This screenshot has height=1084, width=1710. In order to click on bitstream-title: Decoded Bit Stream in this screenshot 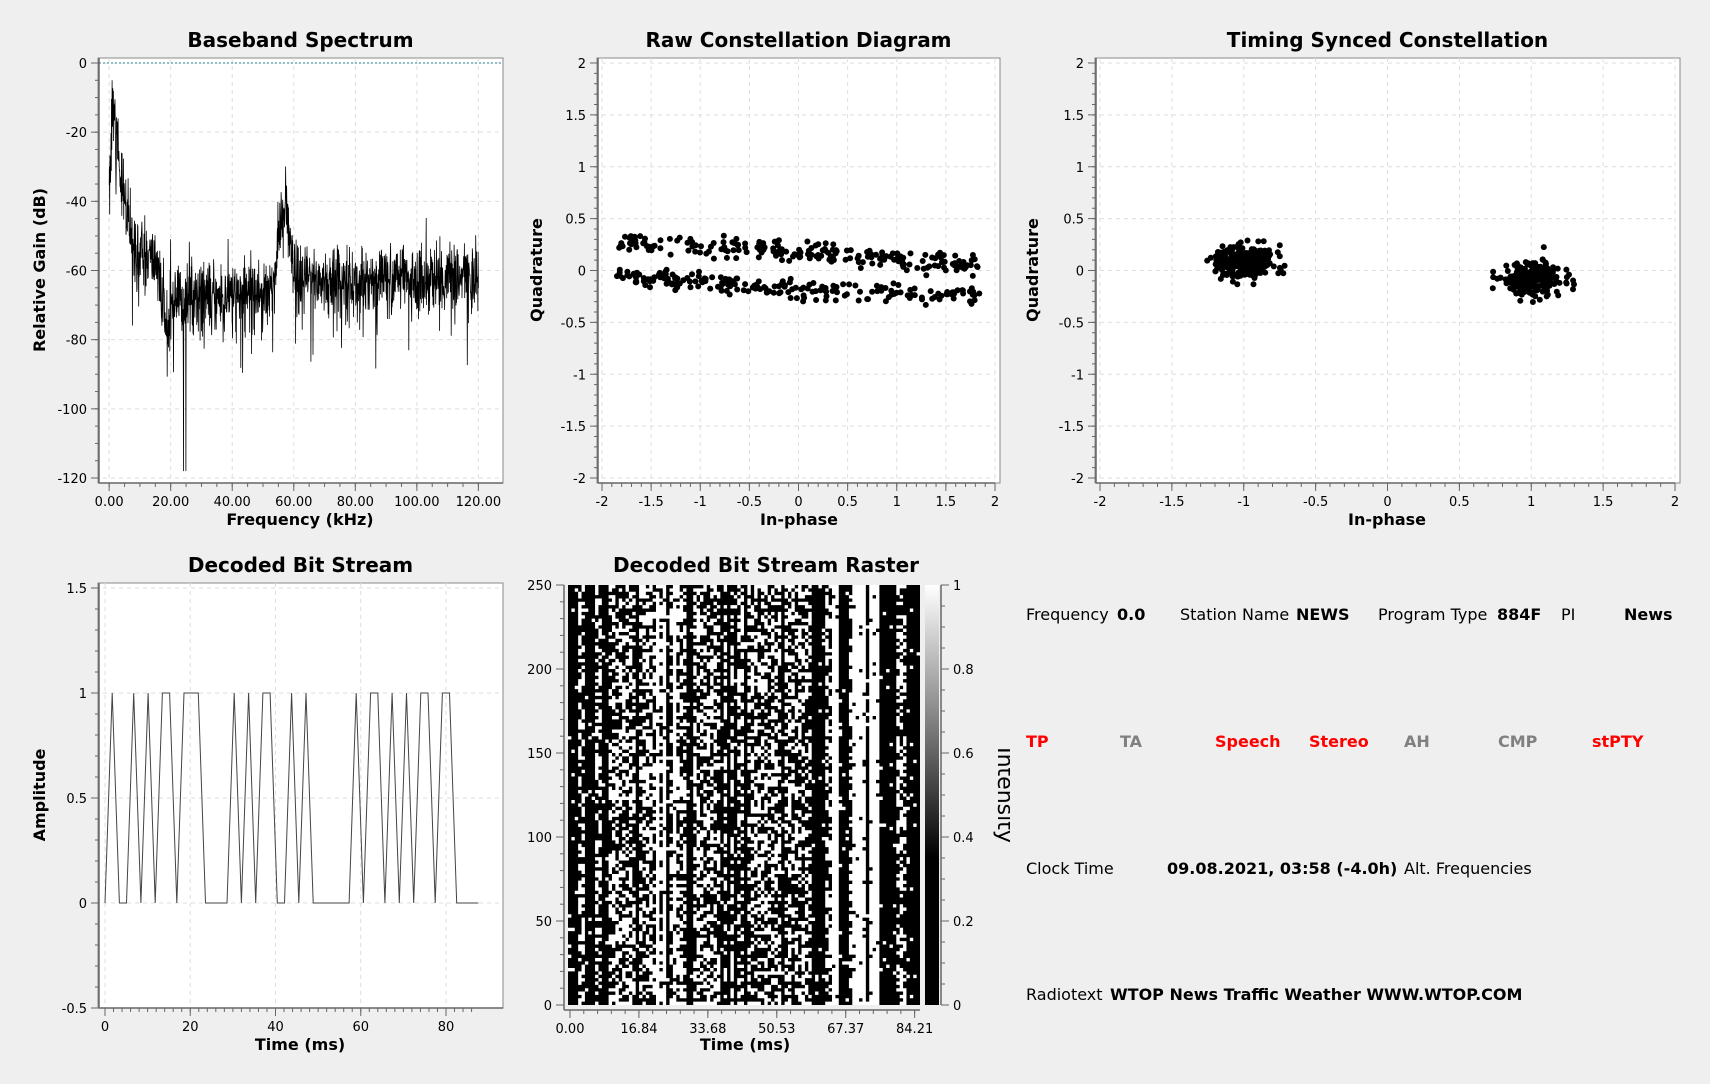, I will do `click(300, 565)`.